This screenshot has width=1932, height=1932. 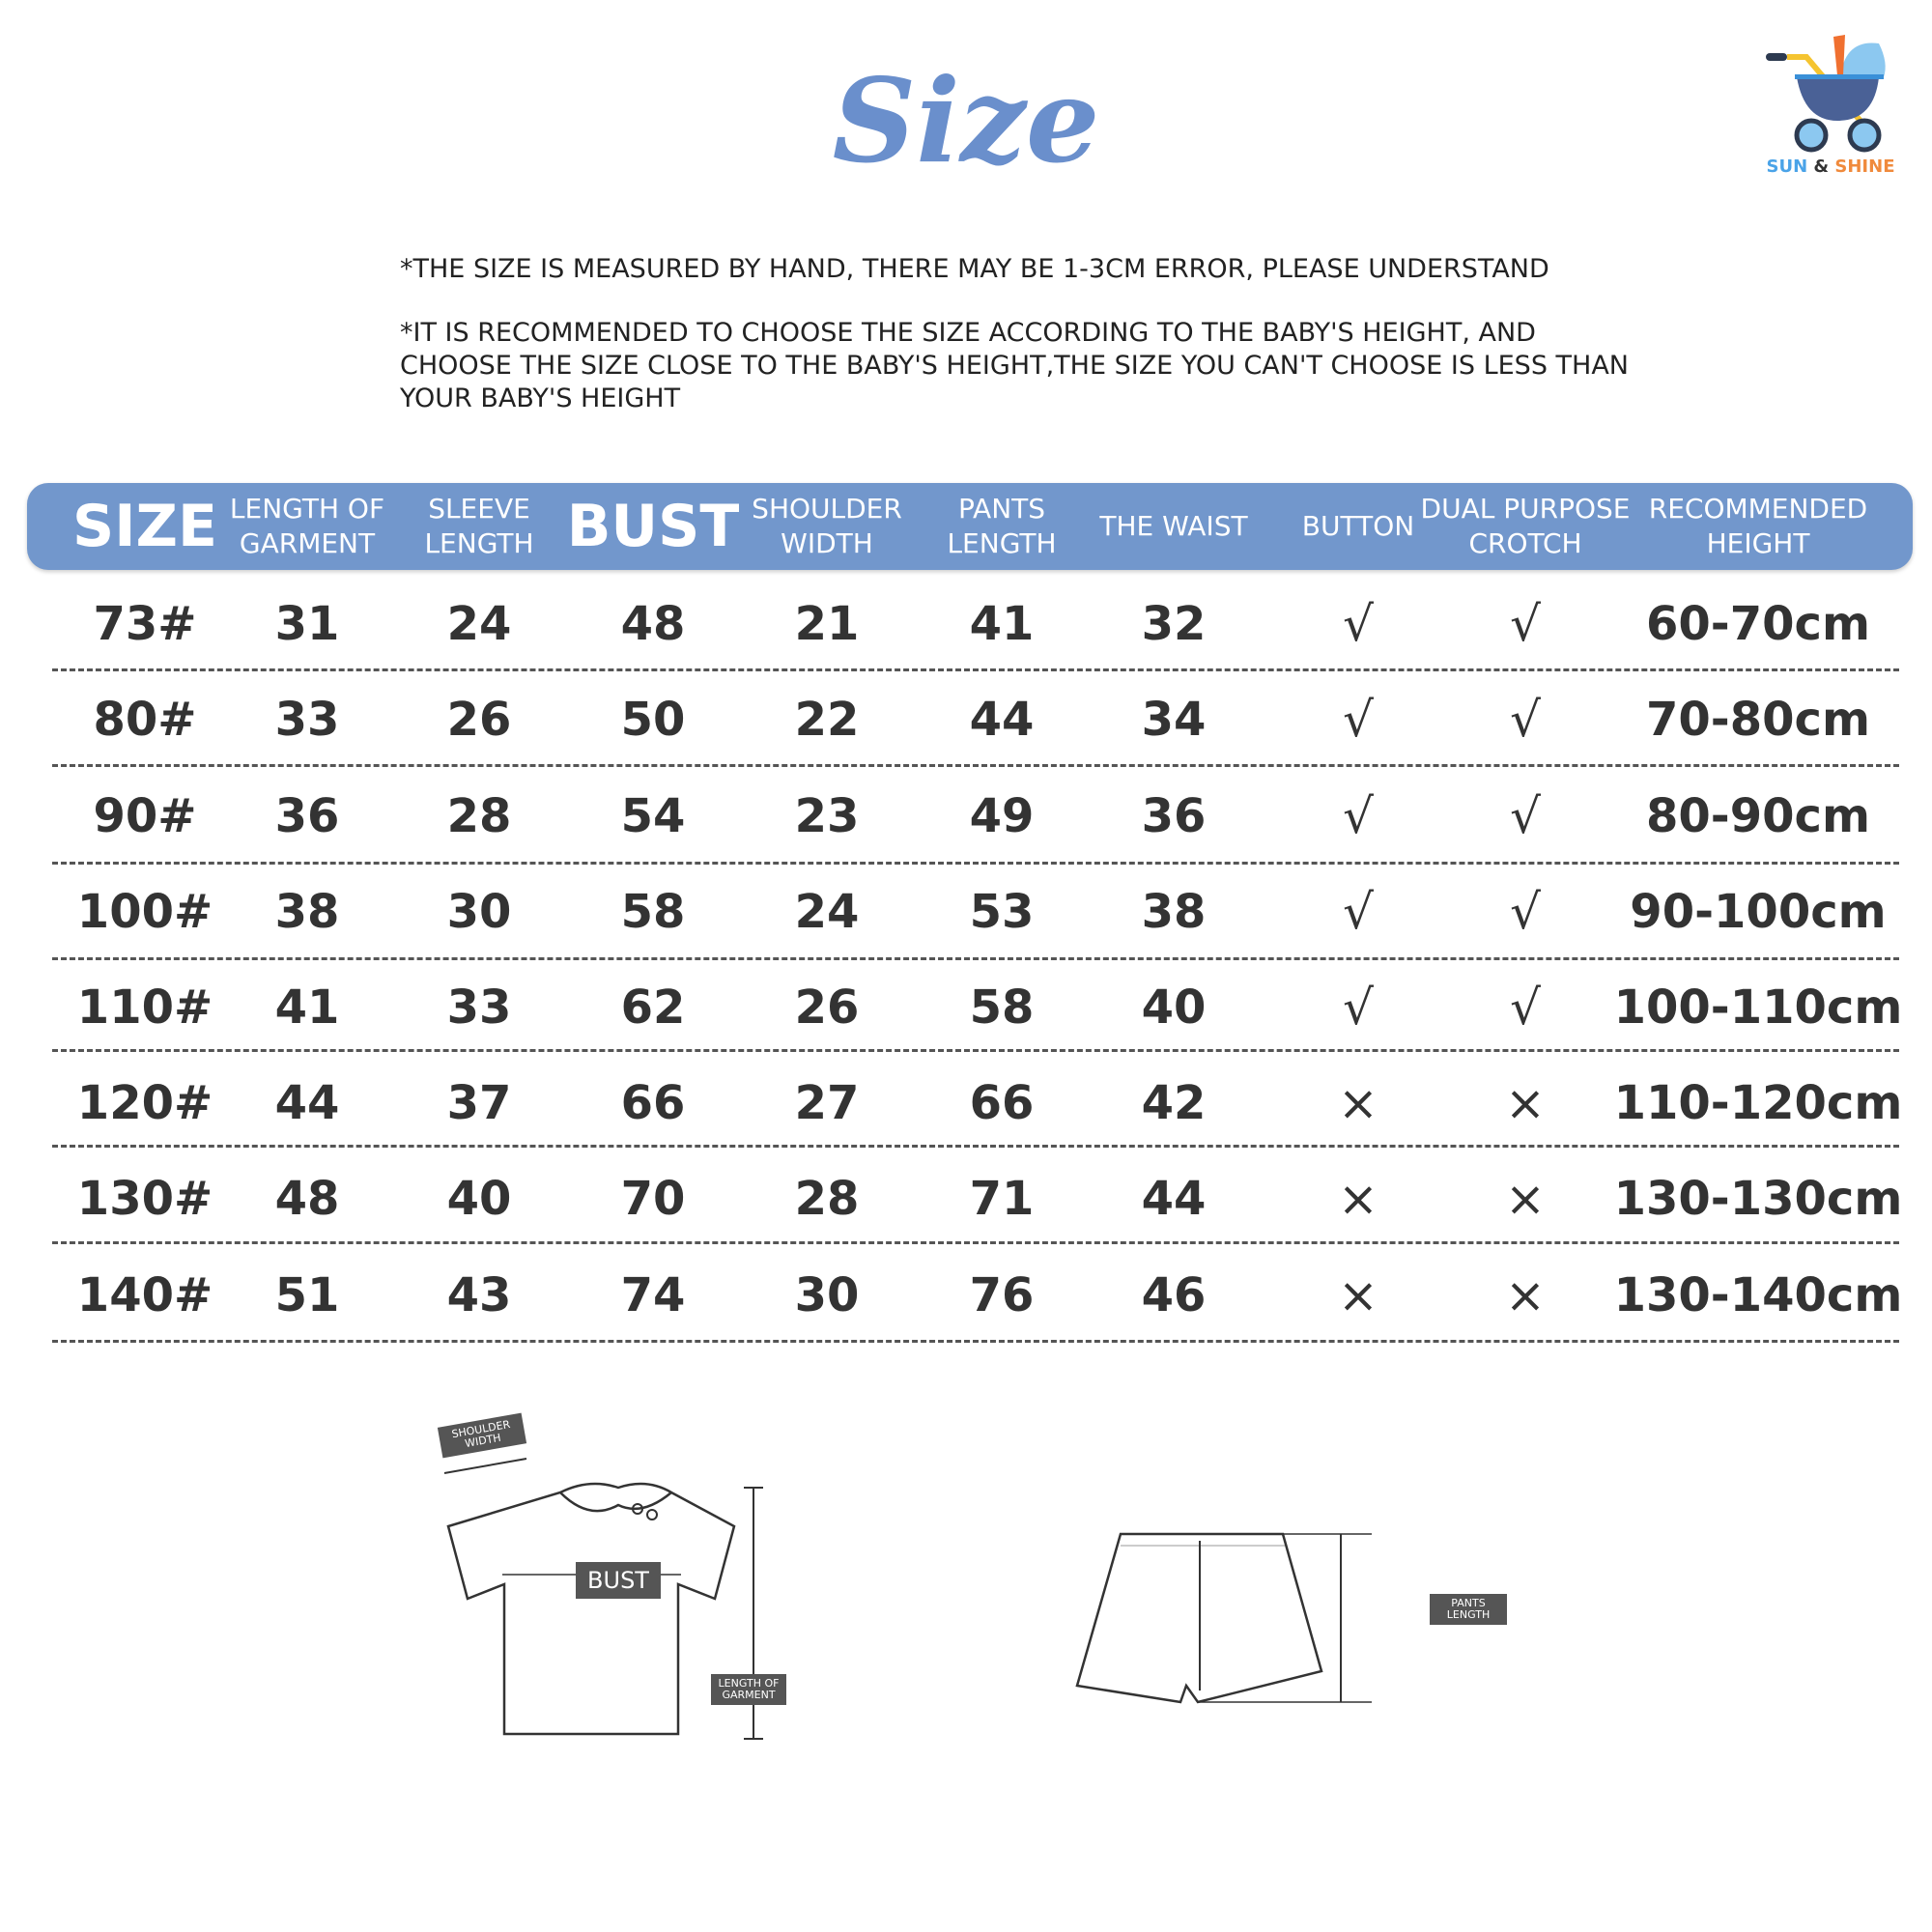 I want to click on cell-recommended-height: 110-120cm, so click(x=1758, y=1102).